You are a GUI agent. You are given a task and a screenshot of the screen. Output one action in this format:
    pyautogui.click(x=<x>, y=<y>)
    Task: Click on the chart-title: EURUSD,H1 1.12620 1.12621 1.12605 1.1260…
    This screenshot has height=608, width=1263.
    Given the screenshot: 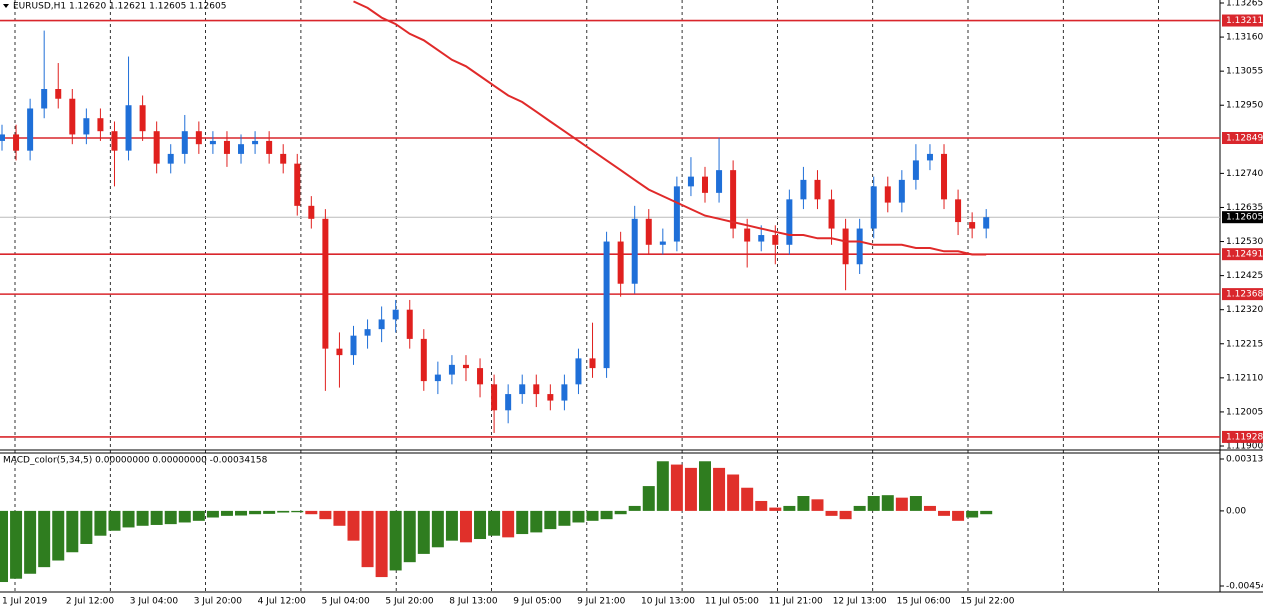 What is the action you would take?
    pyautogui.click(x=119, y=7)
    